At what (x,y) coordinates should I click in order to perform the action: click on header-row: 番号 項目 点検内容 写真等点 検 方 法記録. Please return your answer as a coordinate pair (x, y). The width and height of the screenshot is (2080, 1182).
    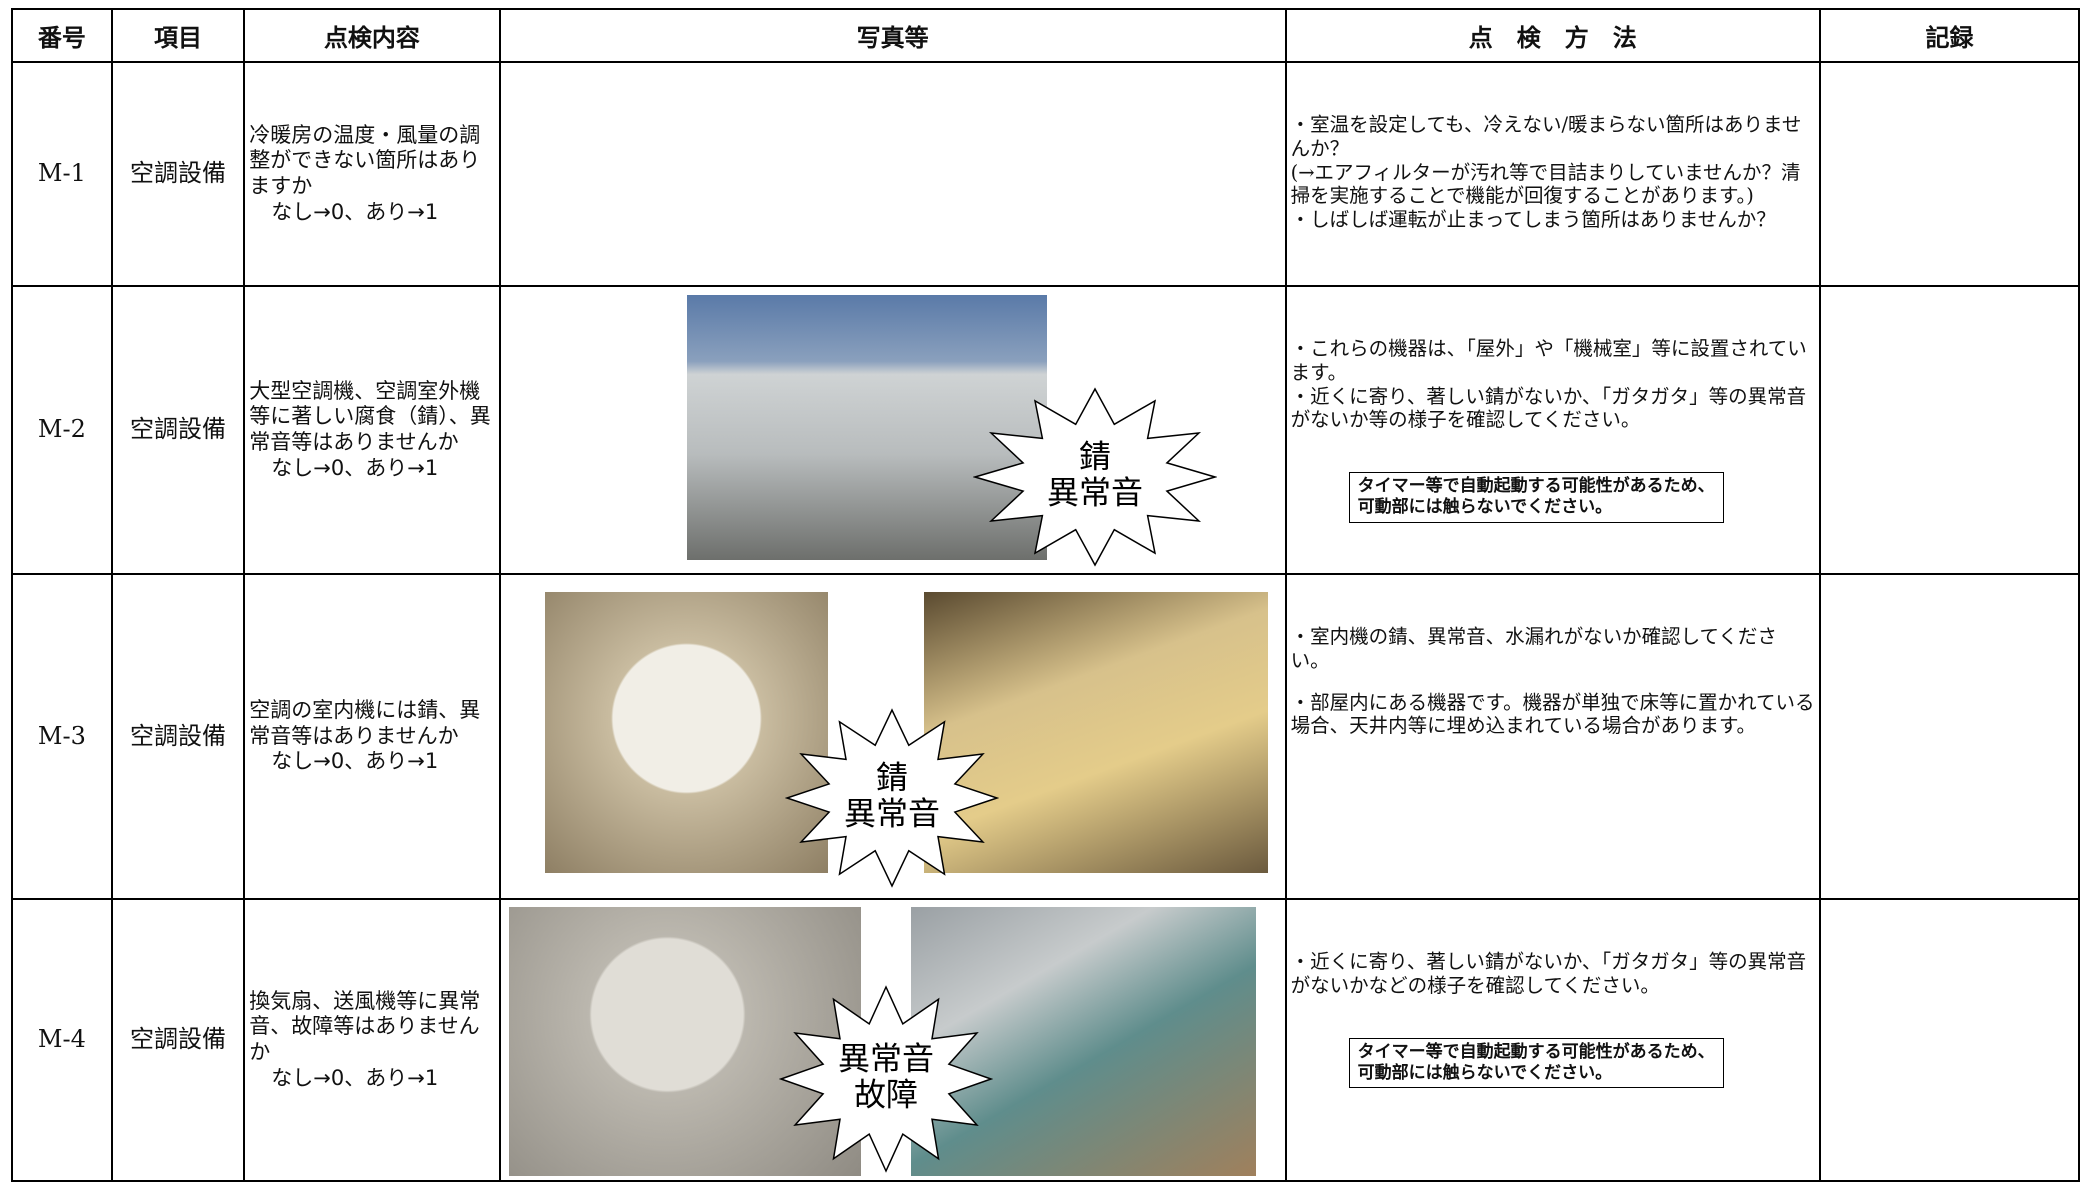
    Looking at the image, I should click on (1045, 35).